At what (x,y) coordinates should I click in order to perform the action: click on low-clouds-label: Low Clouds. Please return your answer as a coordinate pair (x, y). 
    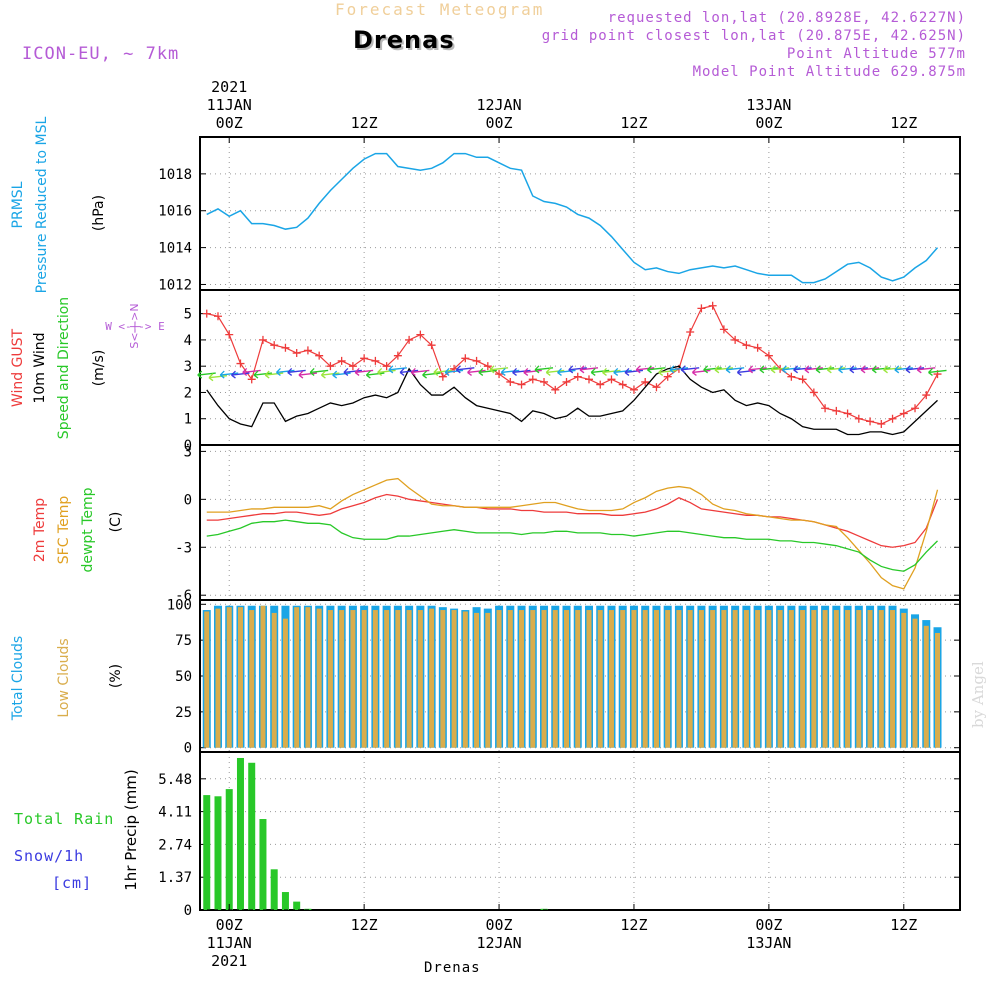
    Looking at the image, I should click on (64, 677).